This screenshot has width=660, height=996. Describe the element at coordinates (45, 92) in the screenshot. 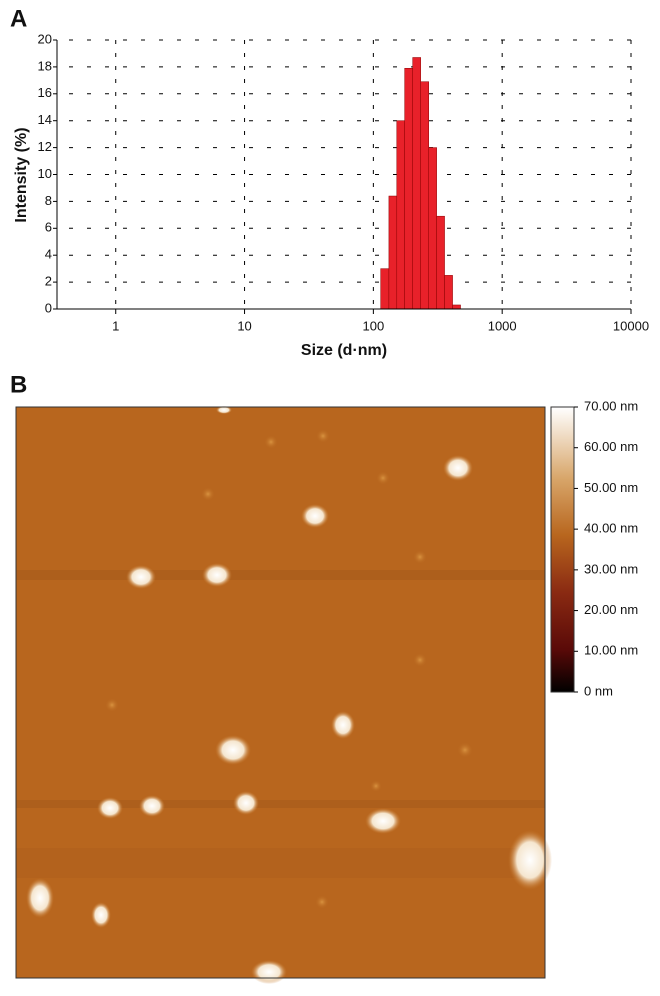

I see `y-tick-label: 16` at that location.